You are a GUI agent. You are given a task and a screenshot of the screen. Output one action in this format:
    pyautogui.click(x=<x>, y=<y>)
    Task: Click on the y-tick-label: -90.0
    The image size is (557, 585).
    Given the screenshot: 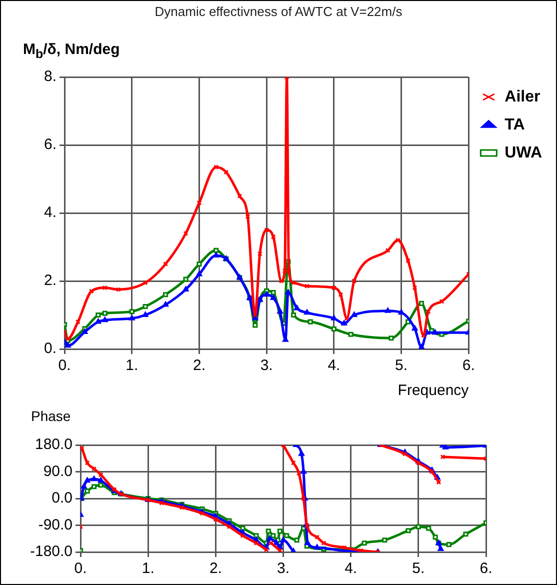 What is the action you would take?
    pyautogui.click(x=55, y=525)
    